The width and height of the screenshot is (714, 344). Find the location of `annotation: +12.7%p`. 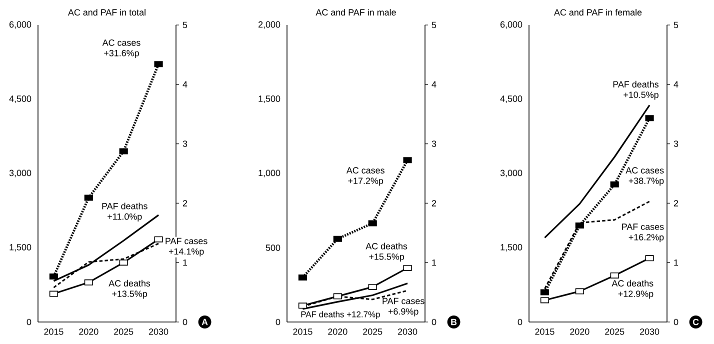

annotation: +12.7%p is located at coordinates (363, 315).